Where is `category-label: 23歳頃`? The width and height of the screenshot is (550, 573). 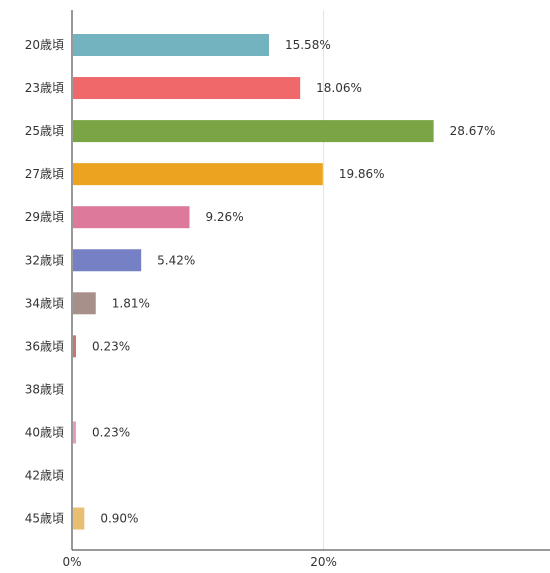 category-label: 23歳頃 is located at coordinates (44, 88).